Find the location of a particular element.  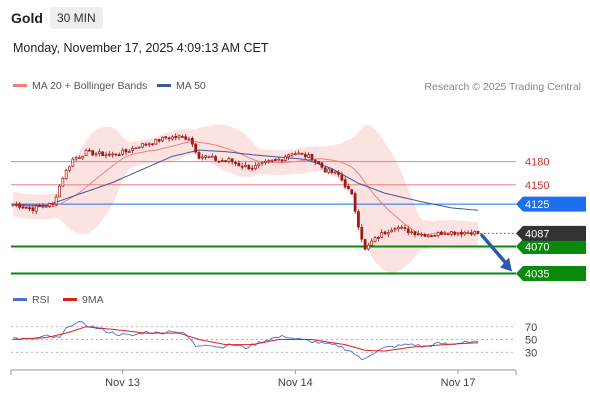

legend-rsi-ma: 9MA is located at coordinates (83, 300).